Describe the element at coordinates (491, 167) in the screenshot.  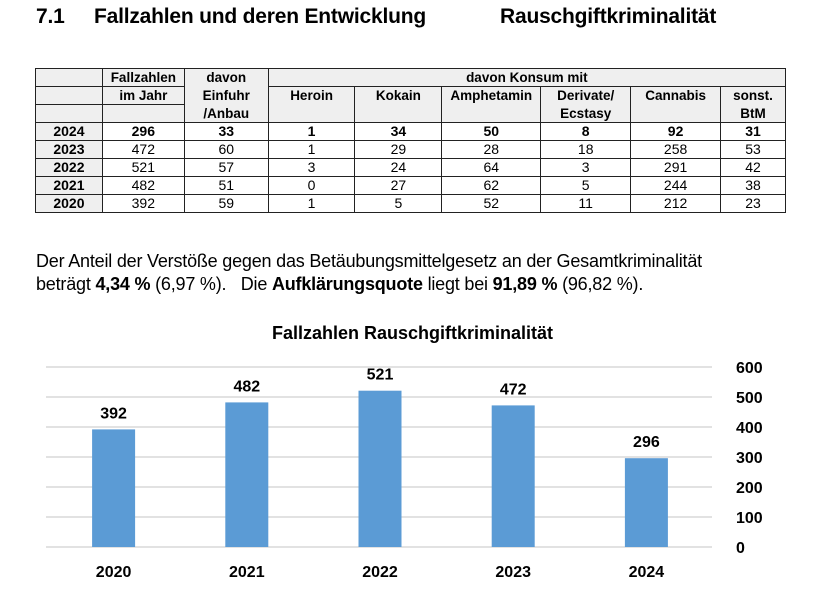
I see `table-cell: 64` at that location.